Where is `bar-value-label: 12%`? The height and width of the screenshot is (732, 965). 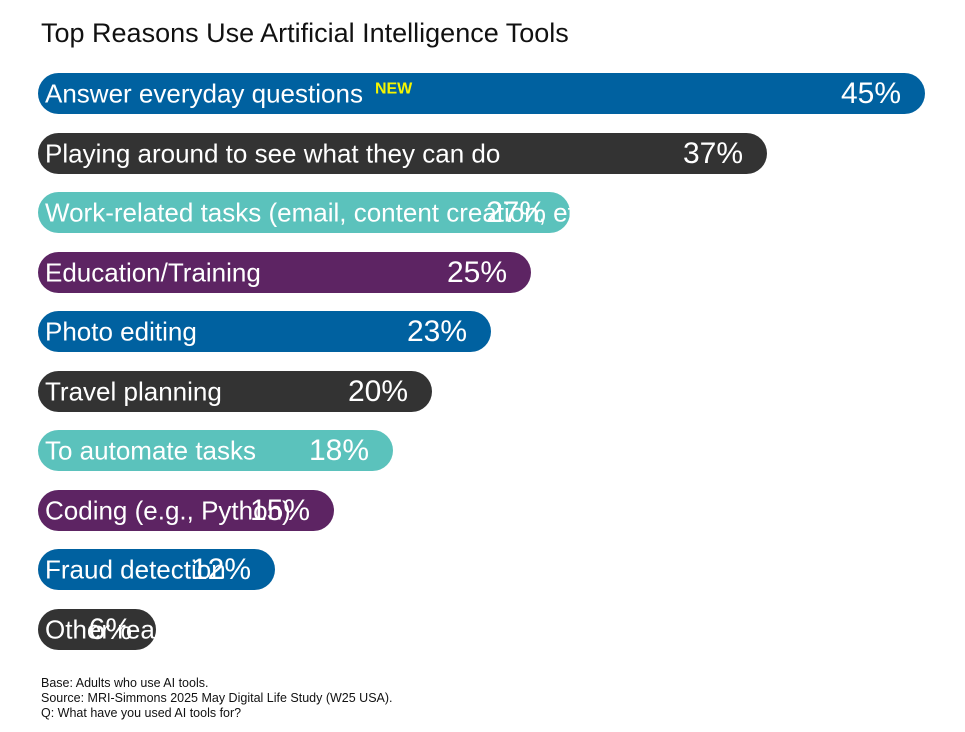
bar-value-label: 12% is located at coordinates (220, 569).